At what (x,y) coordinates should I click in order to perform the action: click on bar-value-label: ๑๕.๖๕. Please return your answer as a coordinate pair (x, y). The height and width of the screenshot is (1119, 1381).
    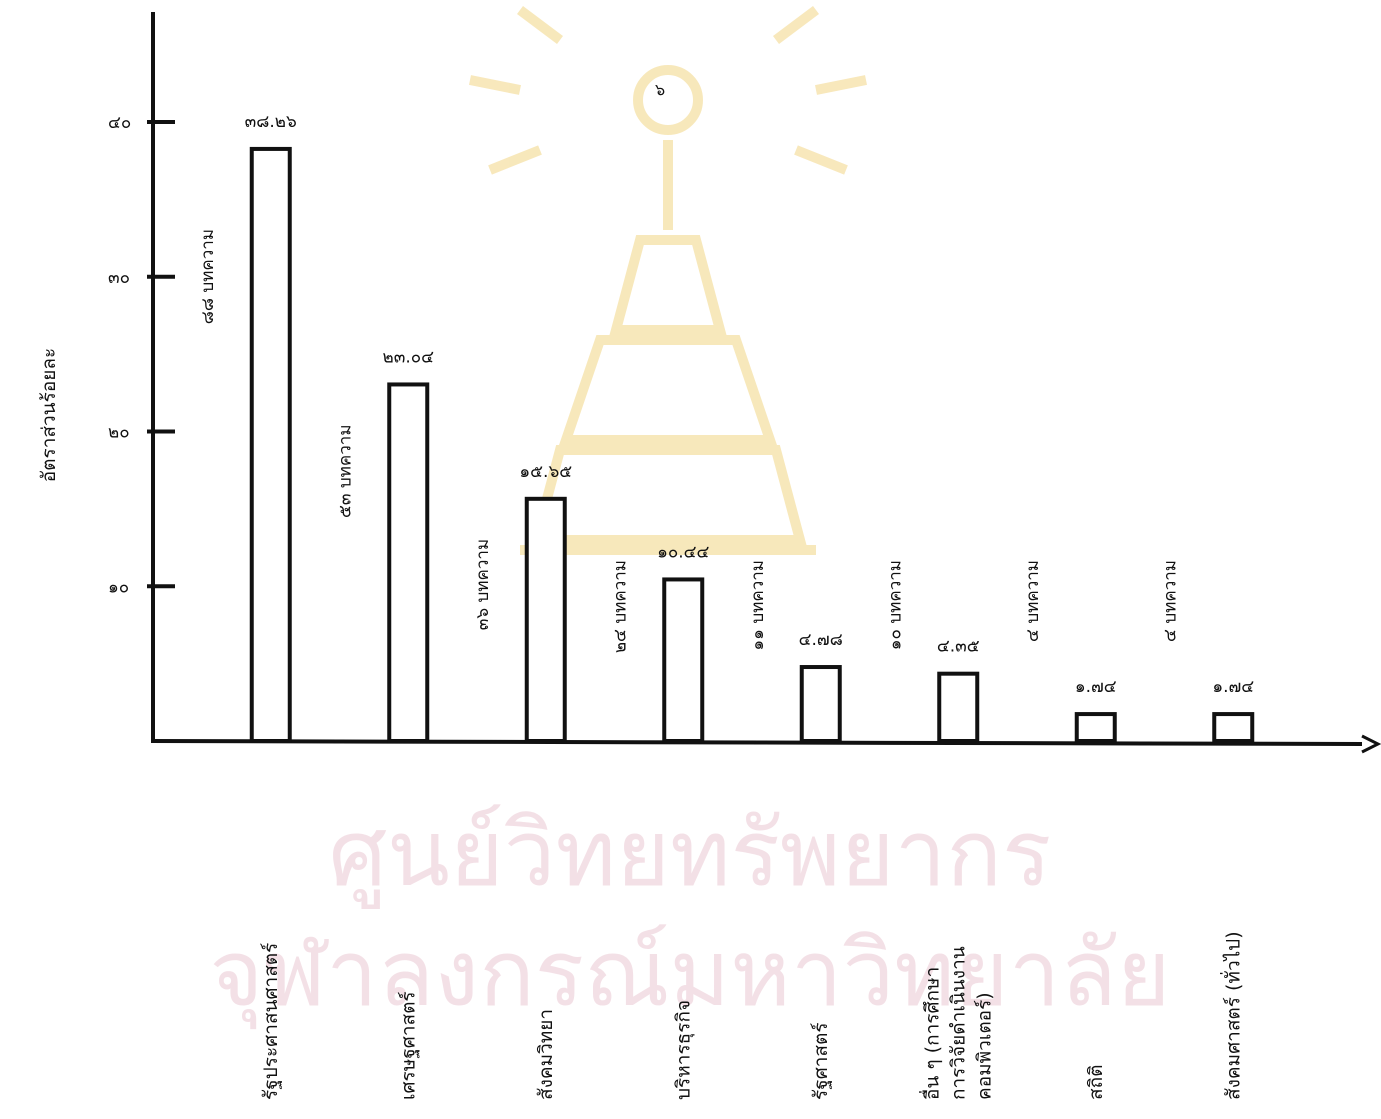
    Looking at the image, I should click on (545, 472).